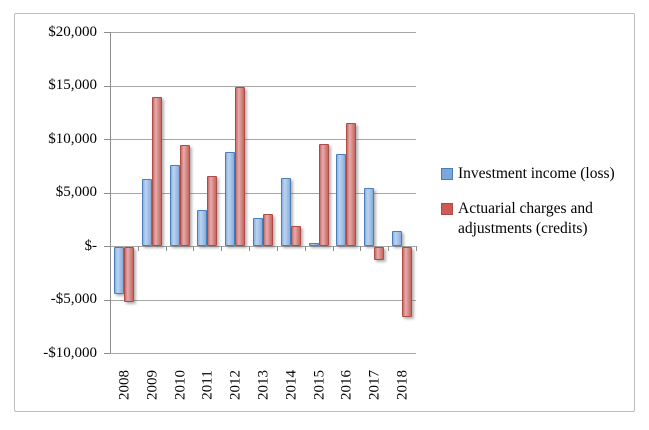  What do you see at coordinates (374, 385) in the screenshot?
I see `x-axis-label: 2017` at bounding box center [374, 385].